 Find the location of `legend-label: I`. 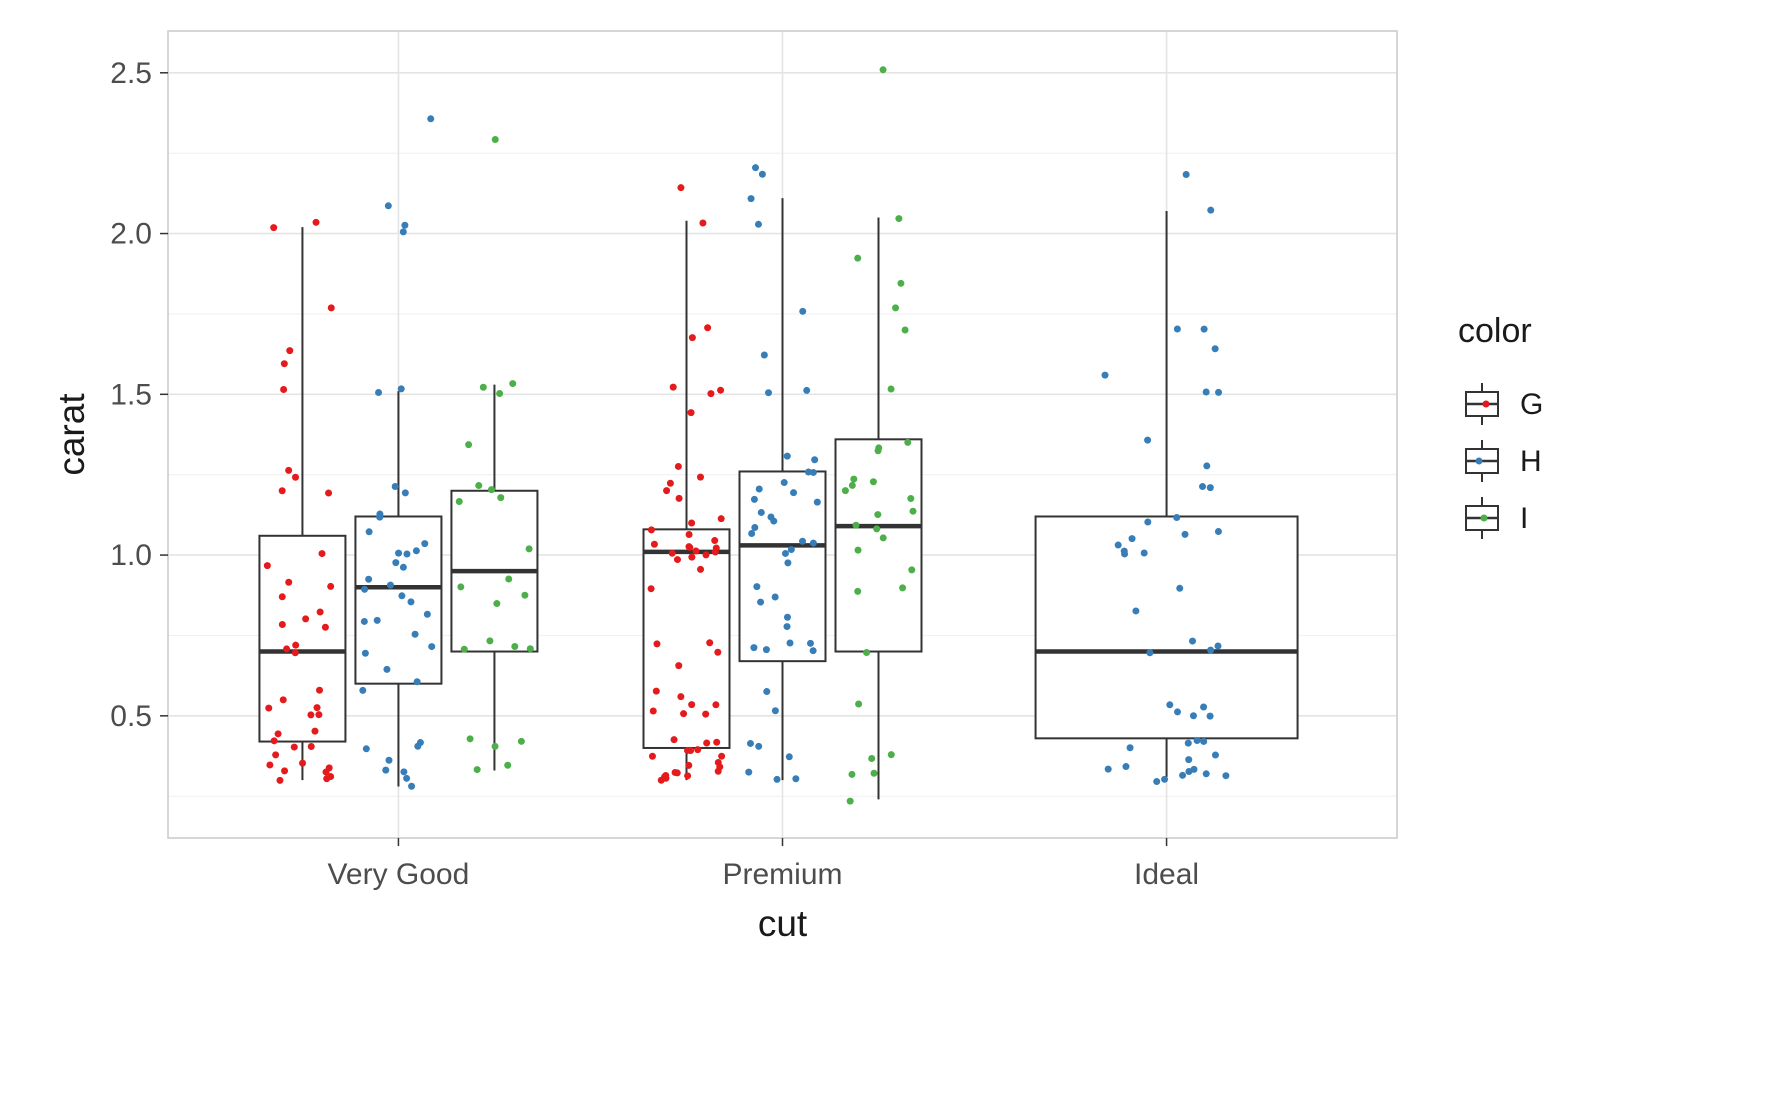

legend-label: I is located at coordinates (1524, 518).